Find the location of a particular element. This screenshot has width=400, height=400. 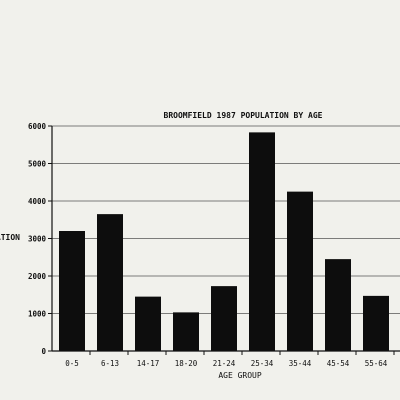

y-tick-label: 0 is located at coordinates (43, 351).